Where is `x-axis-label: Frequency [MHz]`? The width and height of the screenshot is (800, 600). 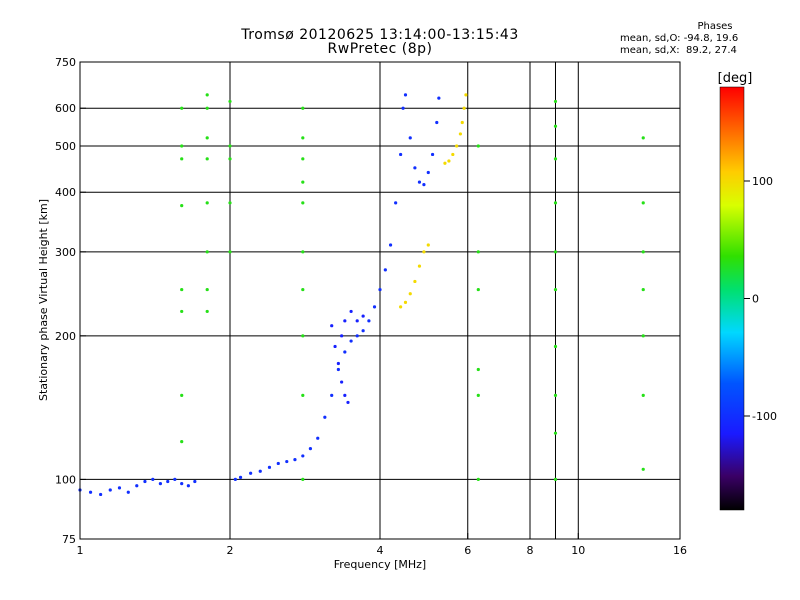 x-axis-label: Frequency [MHz] is located at coordinates (380, 564).